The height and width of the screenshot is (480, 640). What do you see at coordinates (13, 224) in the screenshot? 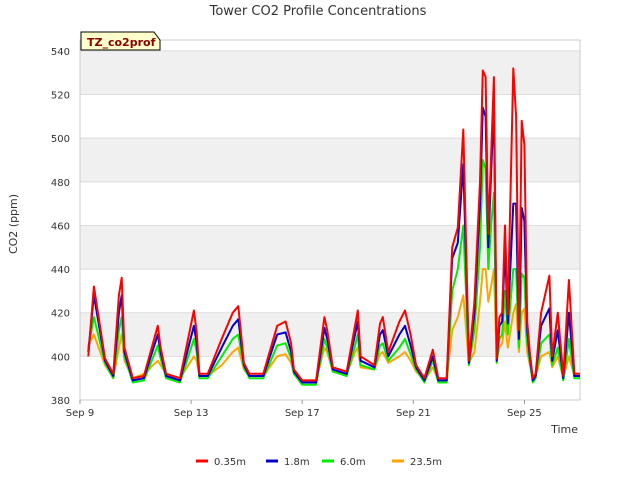
I see `y-axis-label: CO2 (ppm)` at bounding box center [13, 224].